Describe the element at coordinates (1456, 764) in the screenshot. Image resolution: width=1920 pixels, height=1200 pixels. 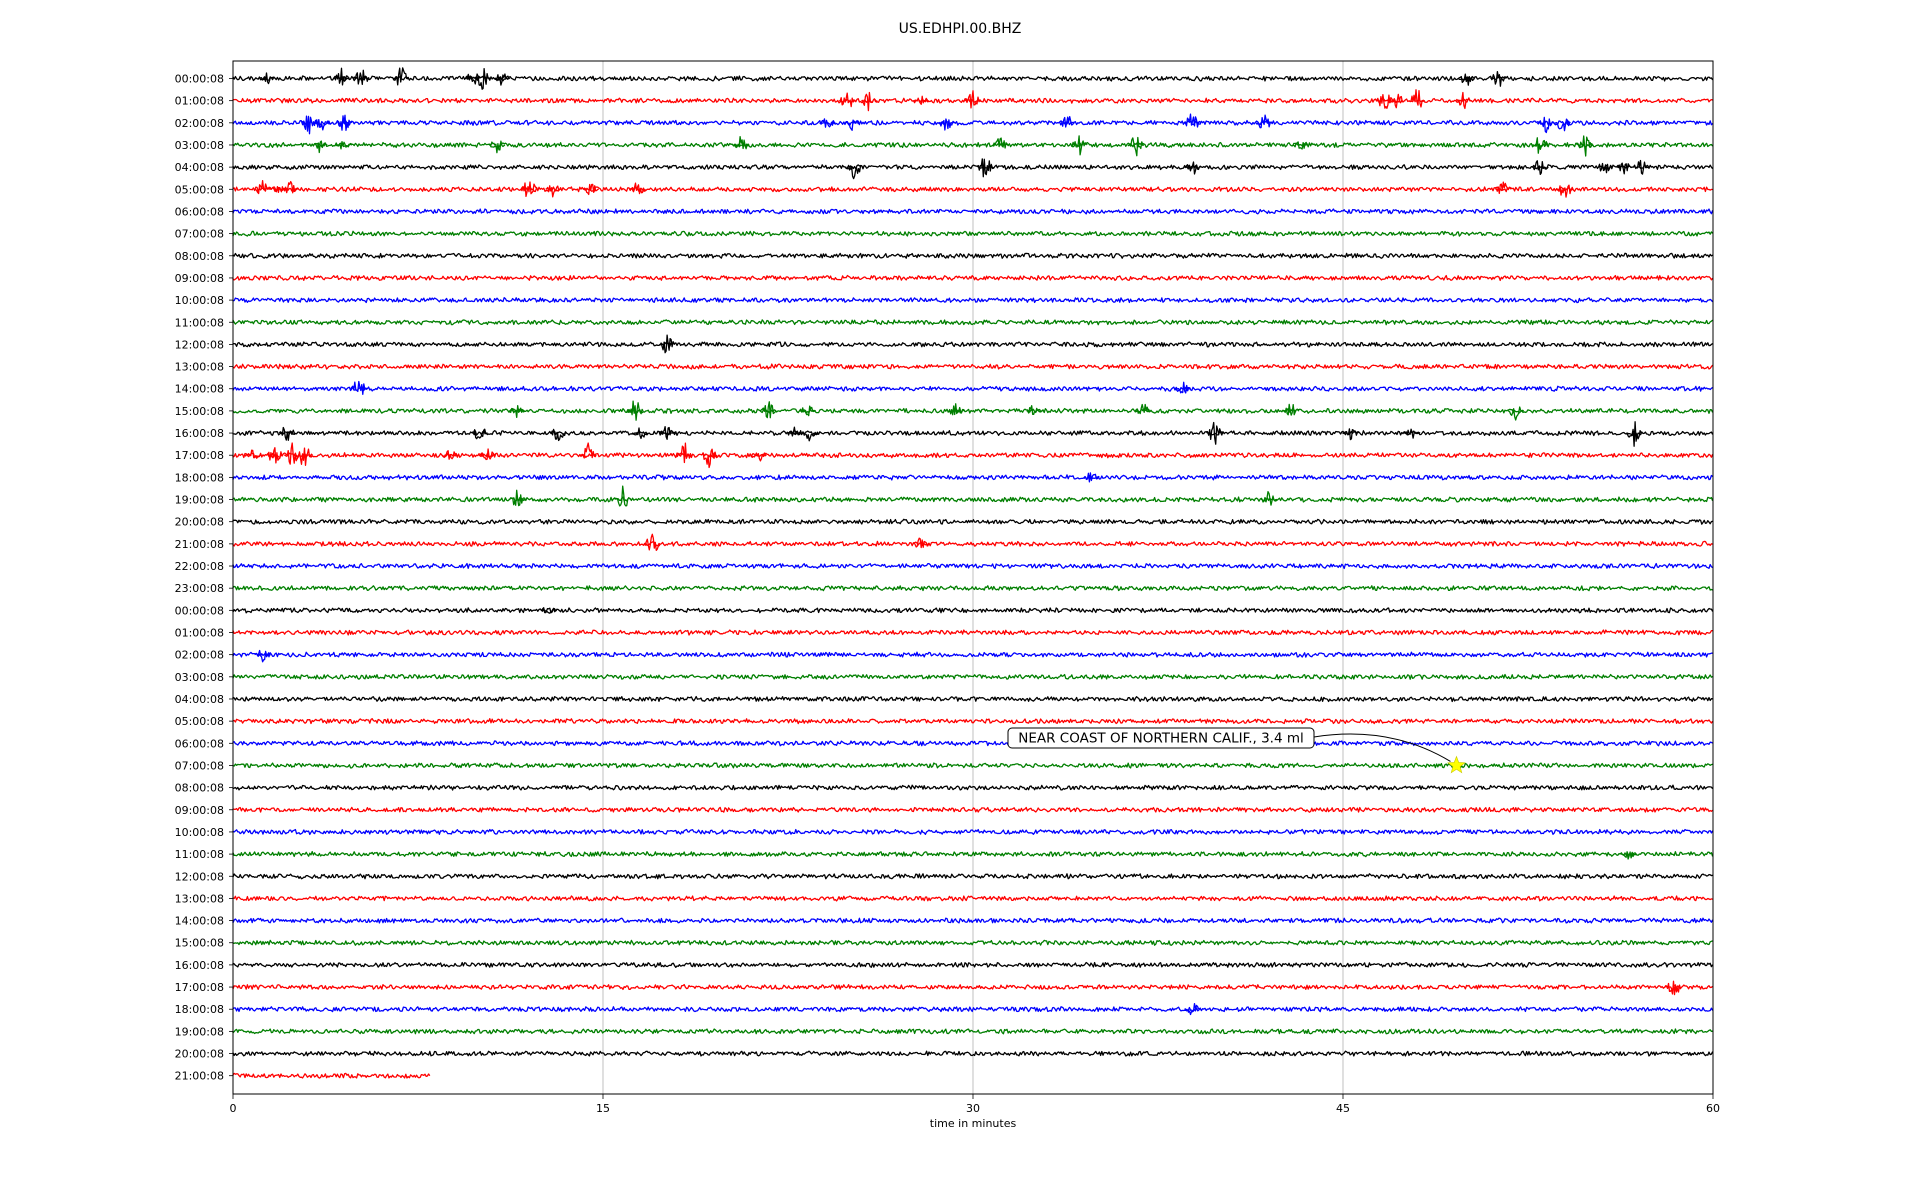
I see `event-star-marker` at that location.